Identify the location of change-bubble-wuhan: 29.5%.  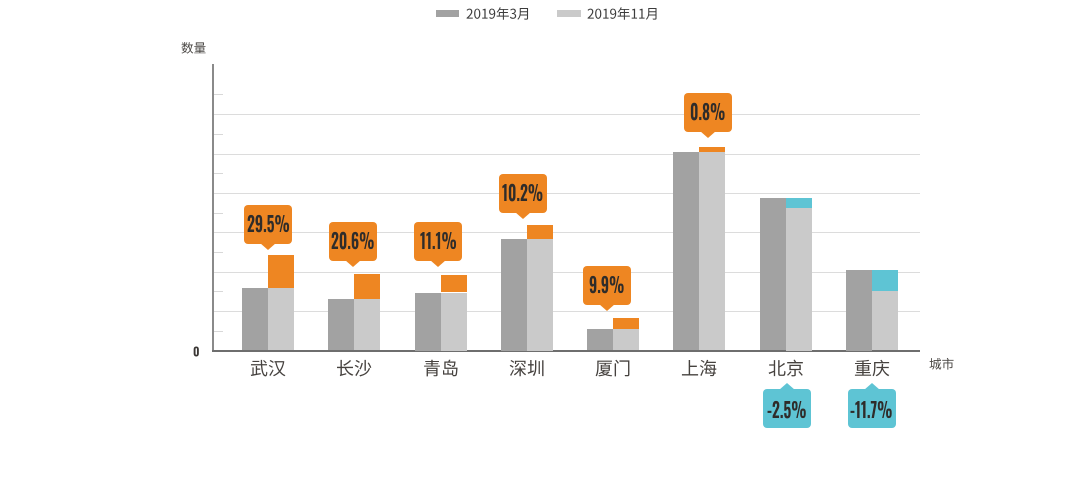
(268, 228).